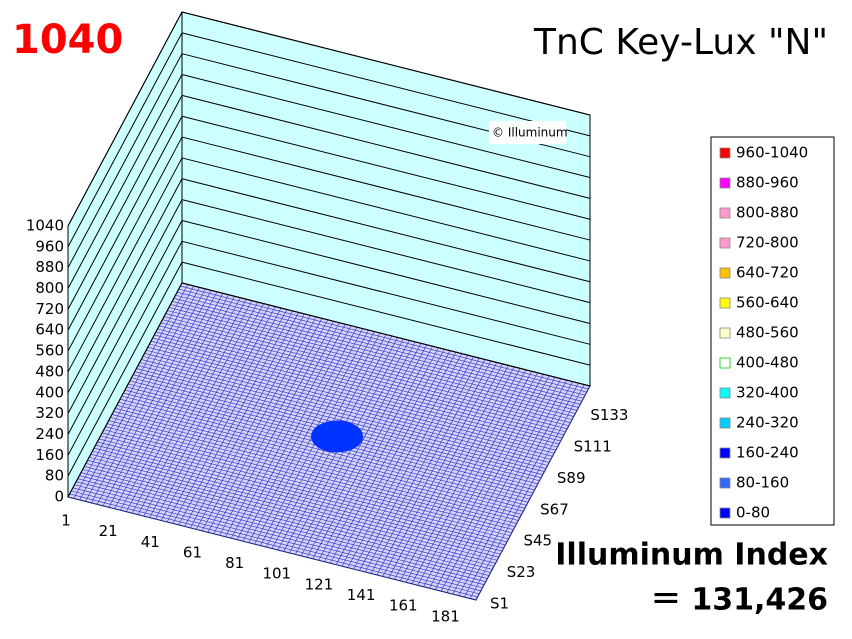 The width and height of the screenshot is (852, 639). I want to click on z-tick-label: 880, so click(49, 267).